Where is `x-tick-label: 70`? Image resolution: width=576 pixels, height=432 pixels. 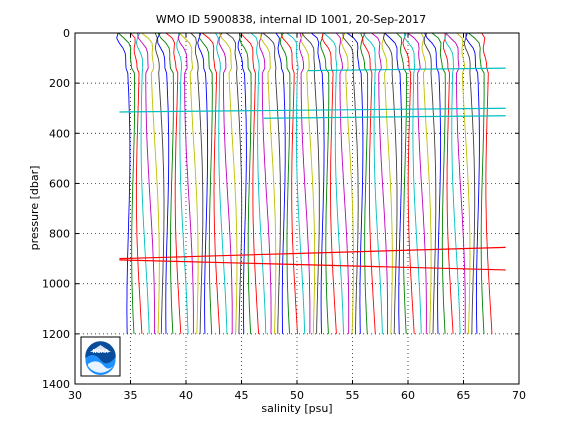 x-tick-label: 70 is located at coordinates (519, 395).